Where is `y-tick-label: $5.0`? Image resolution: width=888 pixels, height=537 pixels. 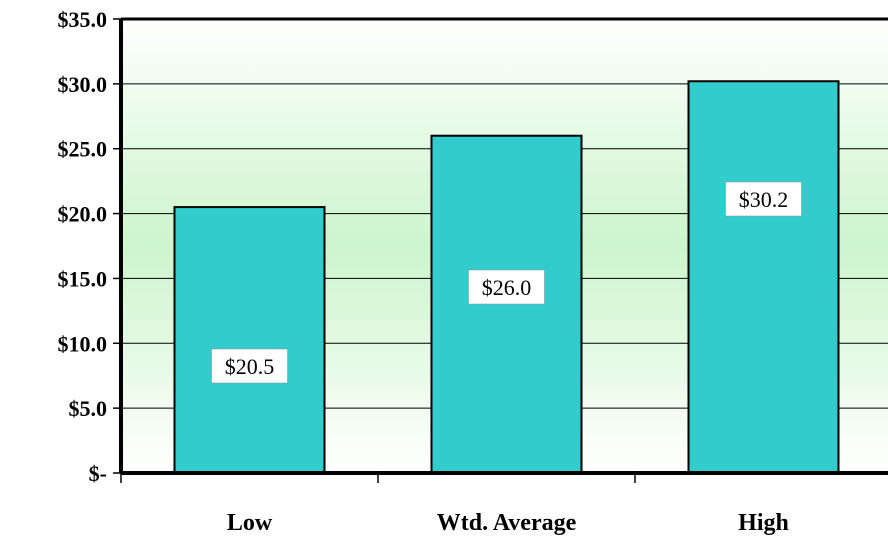
y-tick-label: $5.0 is located at coordinates (88, 408).